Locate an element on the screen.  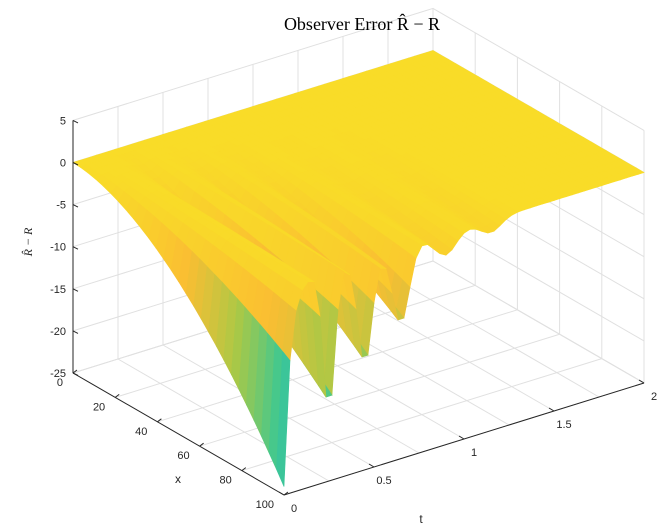
t-tick-label: 1 is located at coordinates (474, 453).